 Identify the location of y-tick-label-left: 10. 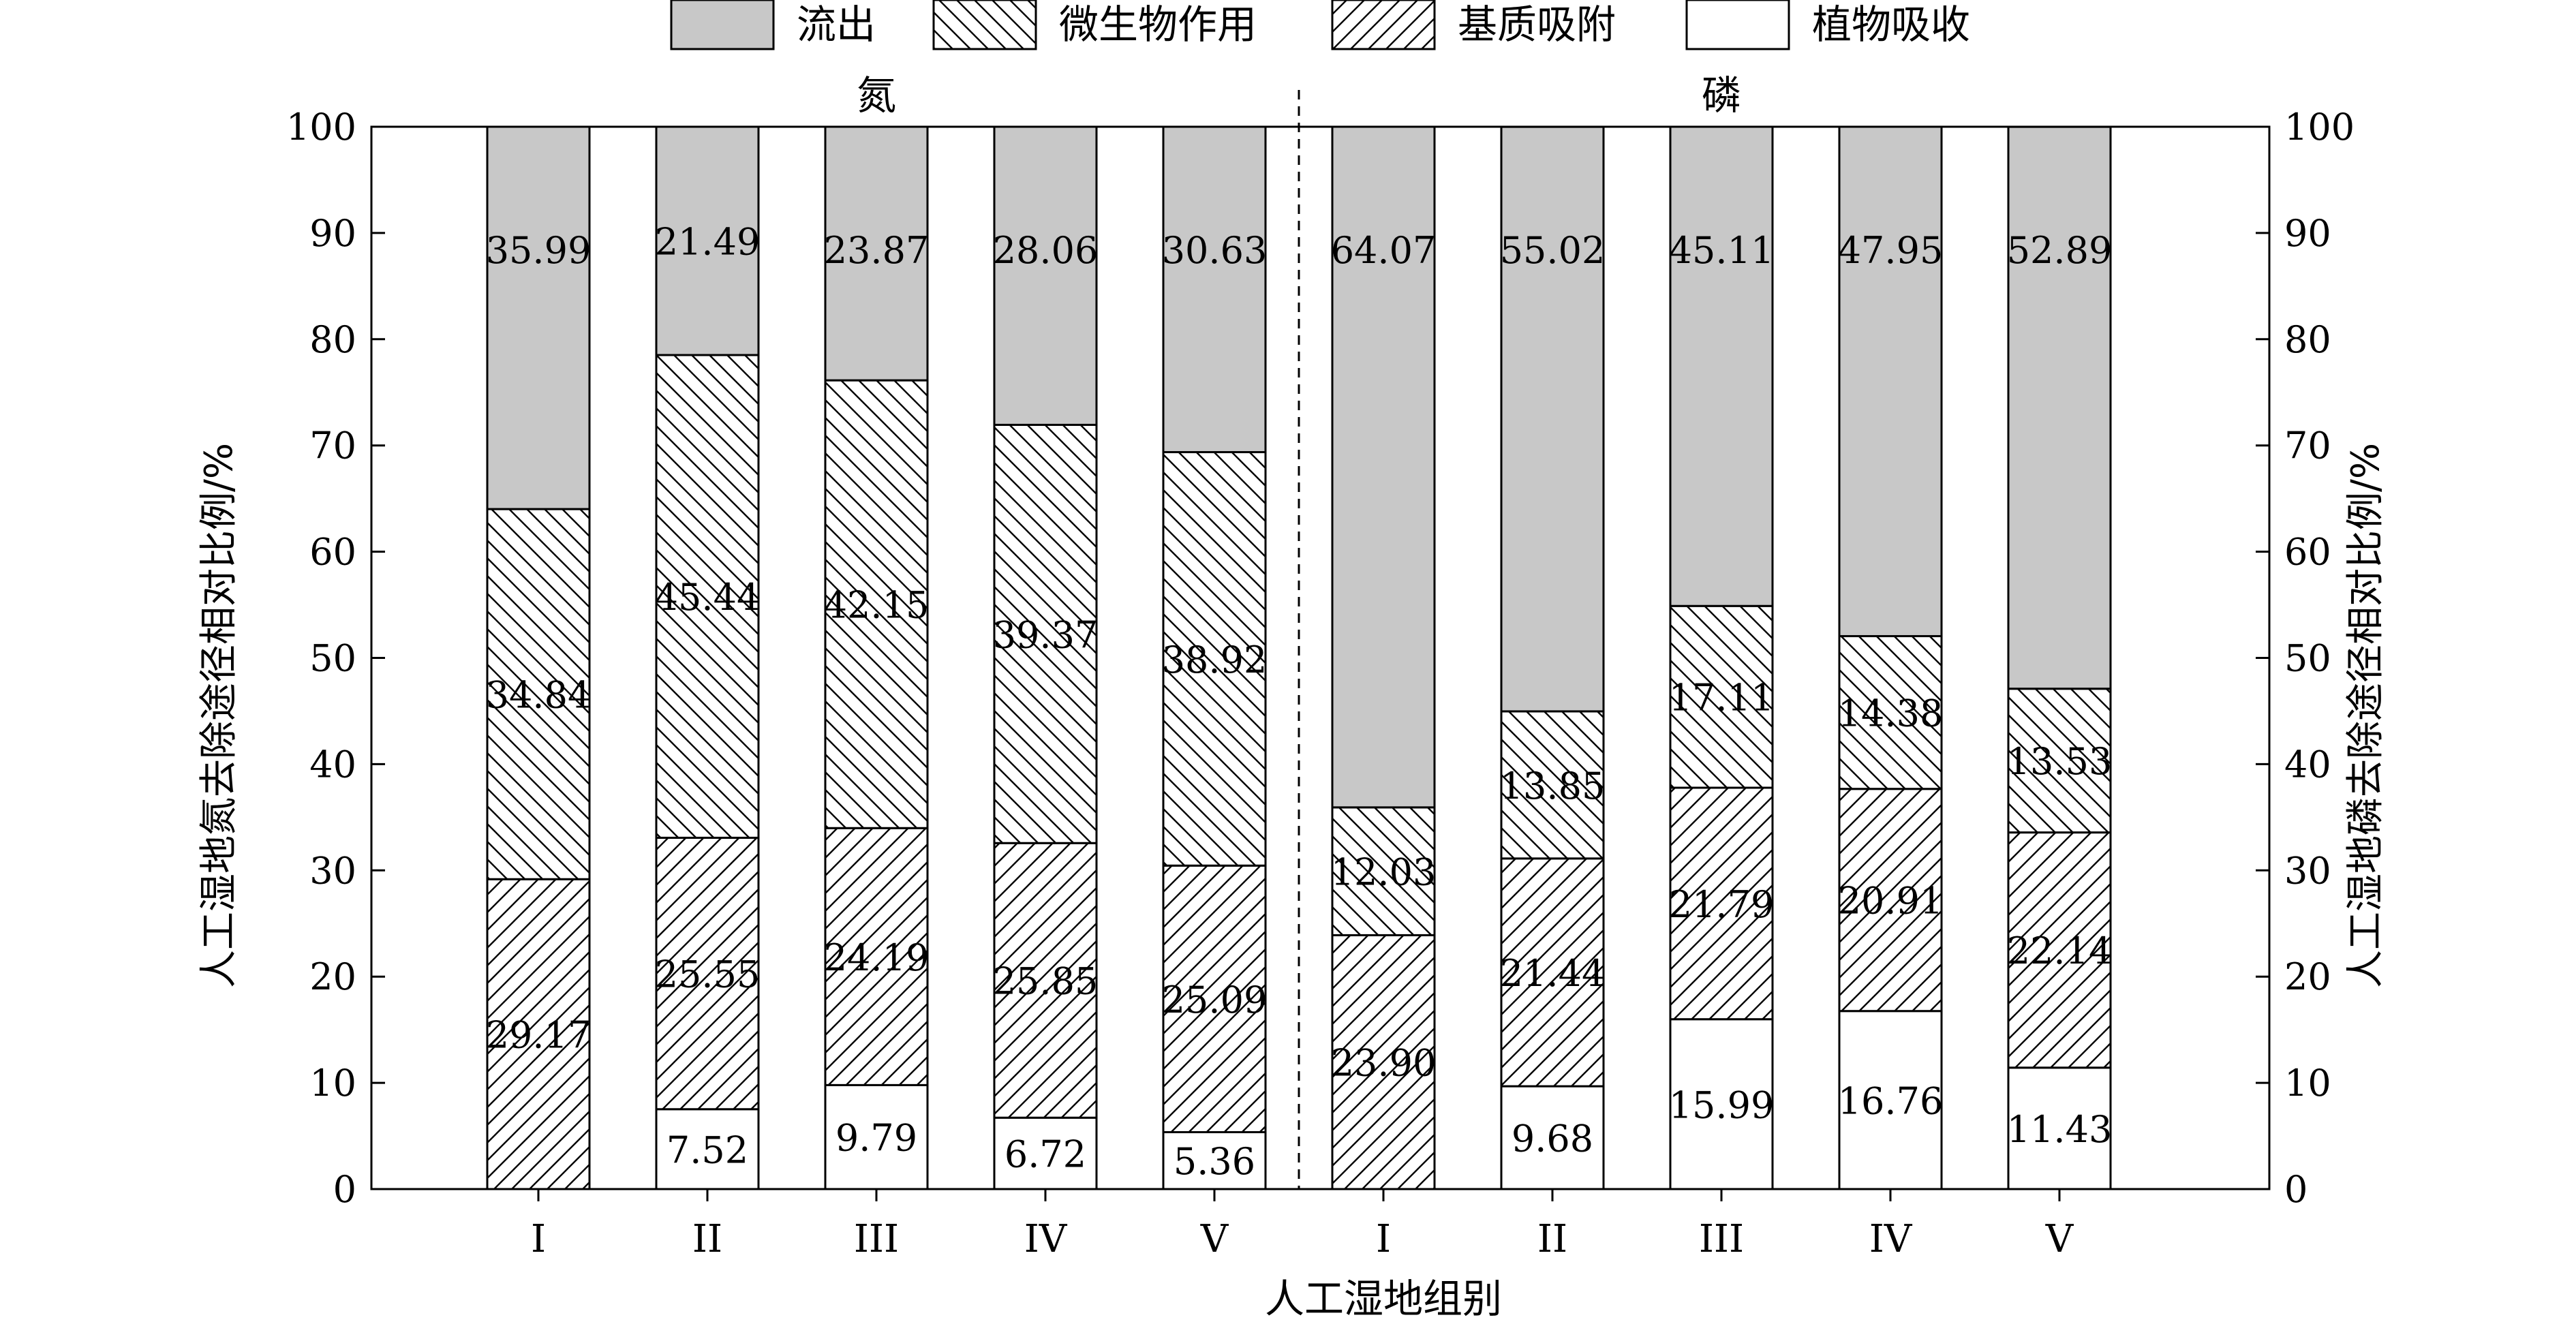
(332, 1083).